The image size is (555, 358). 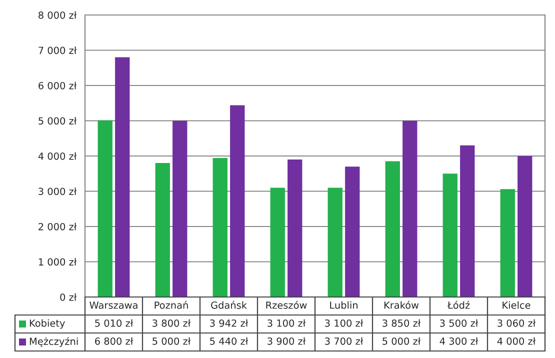 I want to click on x-tick-label: Łódź, so click(x=458, y=304).